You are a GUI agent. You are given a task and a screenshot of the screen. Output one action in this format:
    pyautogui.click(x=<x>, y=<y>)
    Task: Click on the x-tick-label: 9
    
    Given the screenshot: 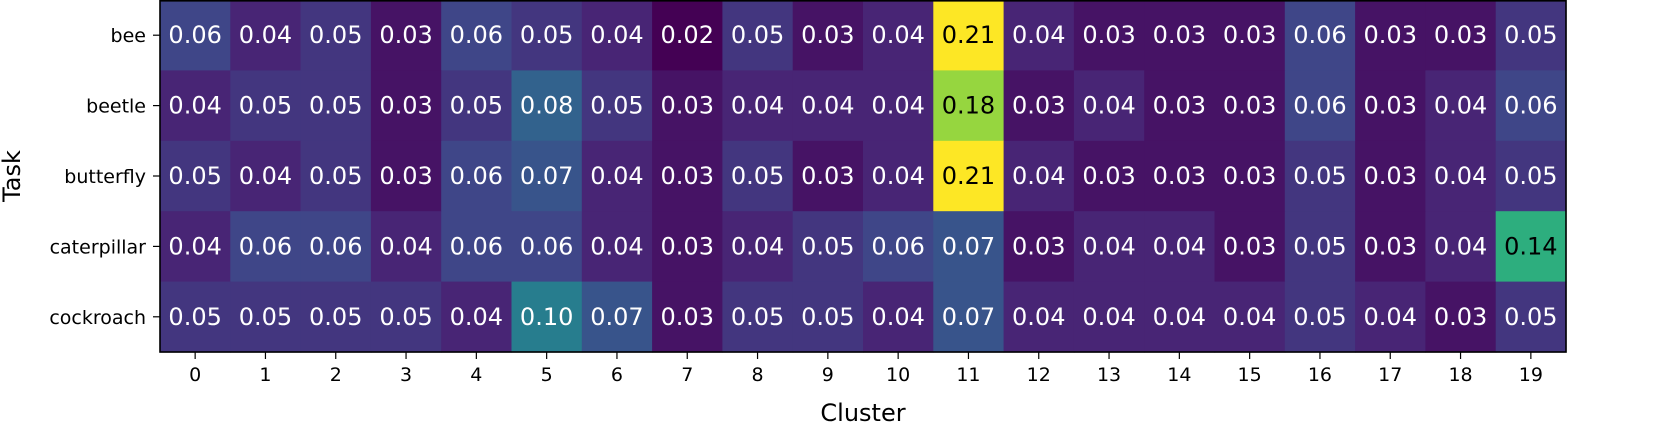 What is the action you would take?
    pyautogui.click(x=828, y=375)
    